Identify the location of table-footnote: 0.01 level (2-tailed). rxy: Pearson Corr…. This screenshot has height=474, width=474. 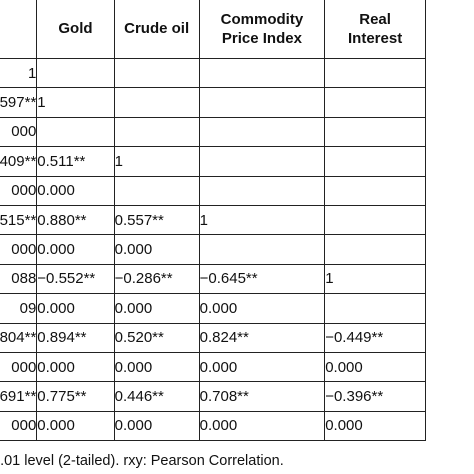
(142, 461).